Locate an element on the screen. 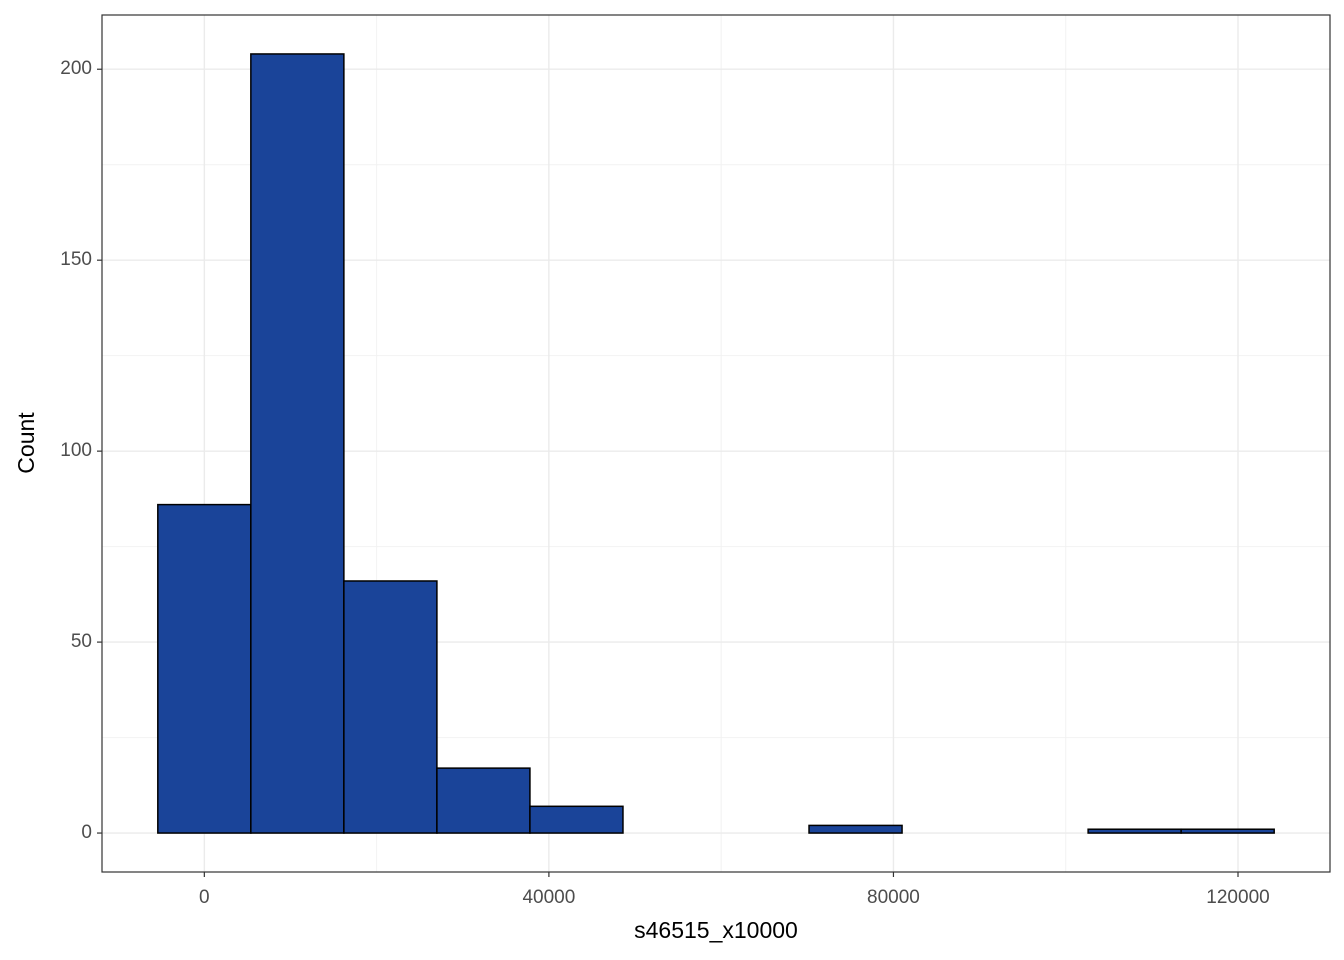  y-tick-label: 200 is located at coordinates (76, 68).